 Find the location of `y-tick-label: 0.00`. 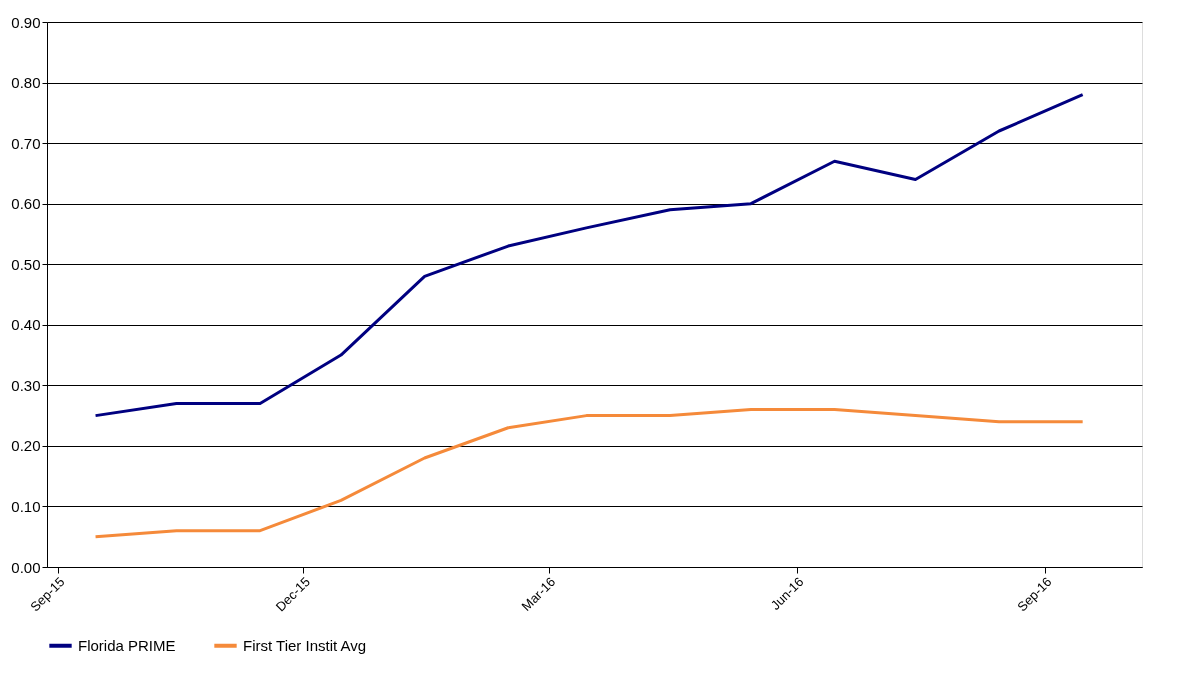

y-tick-label: 0.00 is located at coordinates (26, 567).